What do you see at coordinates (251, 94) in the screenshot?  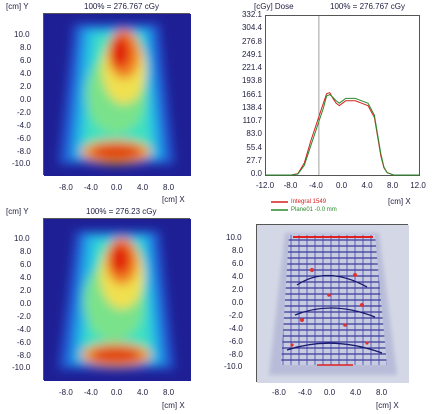 I see `y-tick: 166.1` at bounding box center [251, 94].